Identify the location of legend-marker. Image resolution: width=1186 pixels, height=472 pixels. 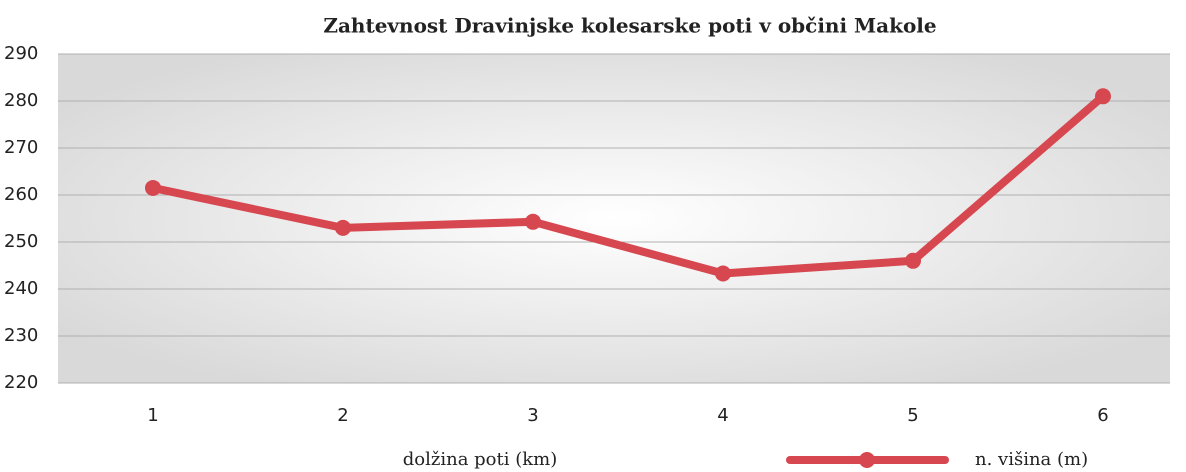
(867, 460).